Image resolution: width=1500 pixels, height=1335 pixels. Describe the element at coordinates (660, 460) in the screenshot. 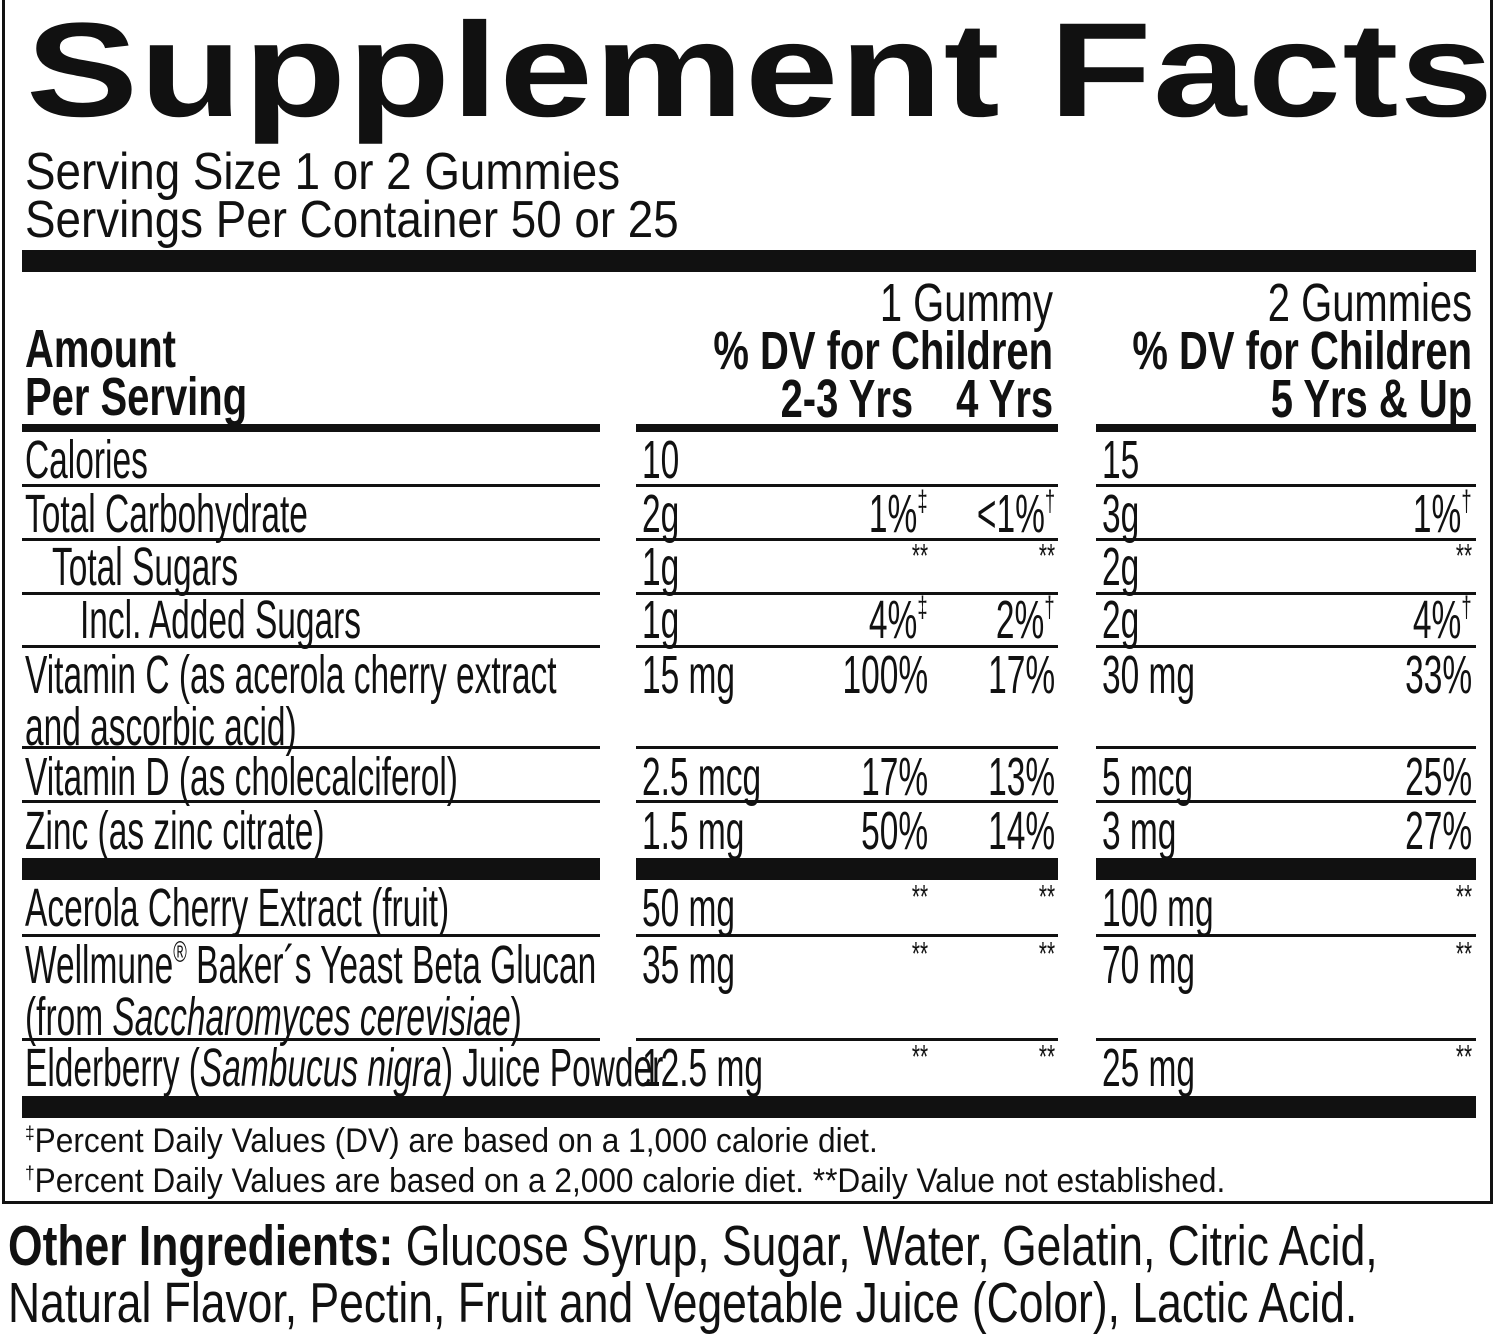

I see `amount-1-gummy: 10` at that location.